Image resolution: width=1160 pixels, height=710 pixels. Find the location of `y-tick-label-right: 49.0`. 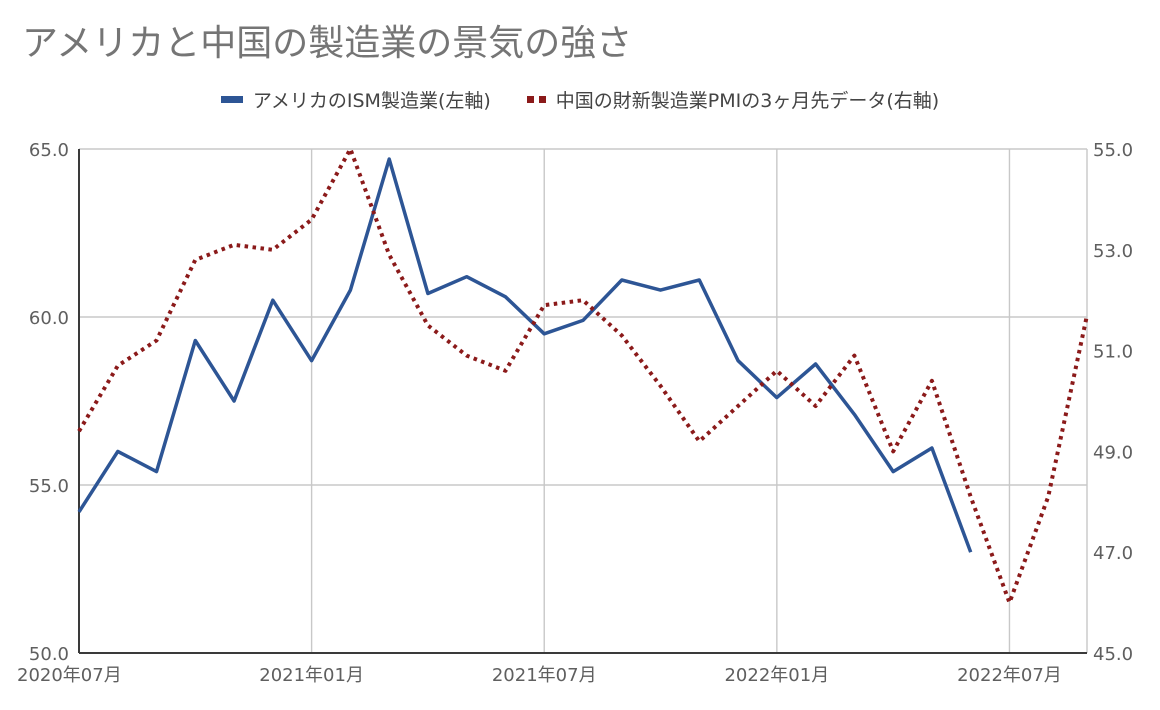

y-tick-label-right: 49.0 is located at coordinates (1113, 452).